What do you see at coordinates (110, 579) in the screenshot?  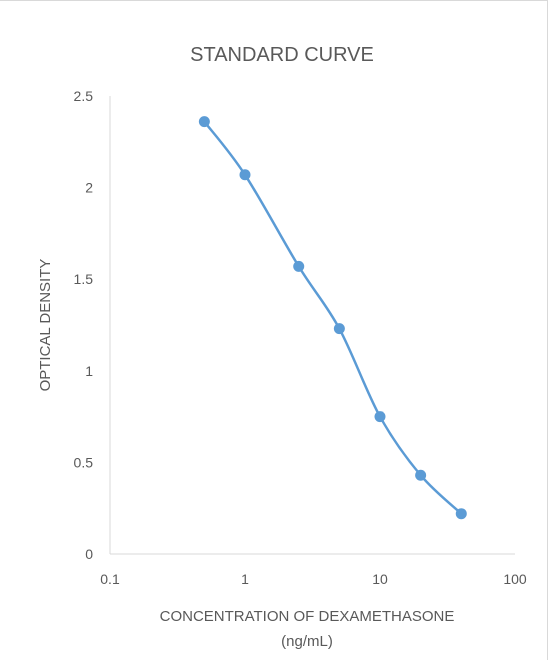 I see `x-tick-label: 0.1` at bounding box center [110, 579].